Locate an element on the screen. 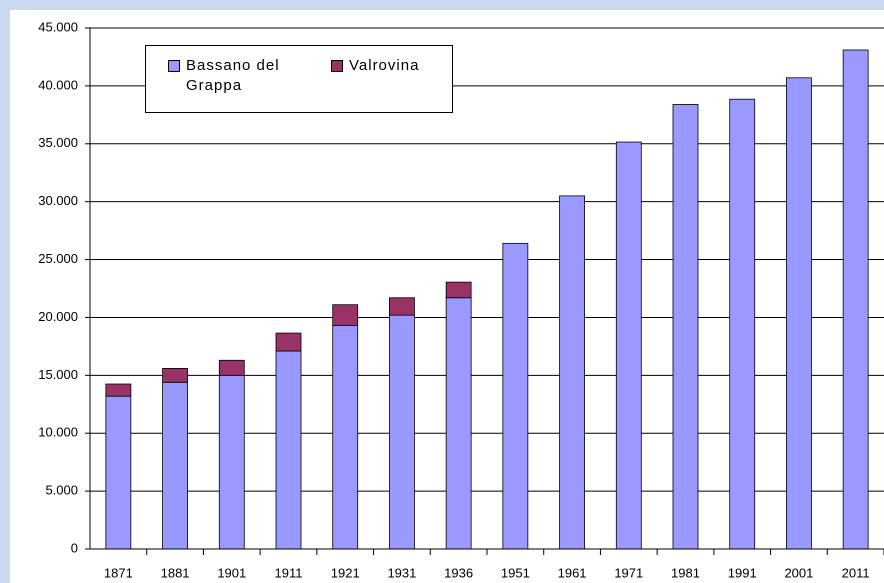 The width and height of the screenshot is (884, 583). y-tick-label: 25.000 is located at coordinates (58, 258).